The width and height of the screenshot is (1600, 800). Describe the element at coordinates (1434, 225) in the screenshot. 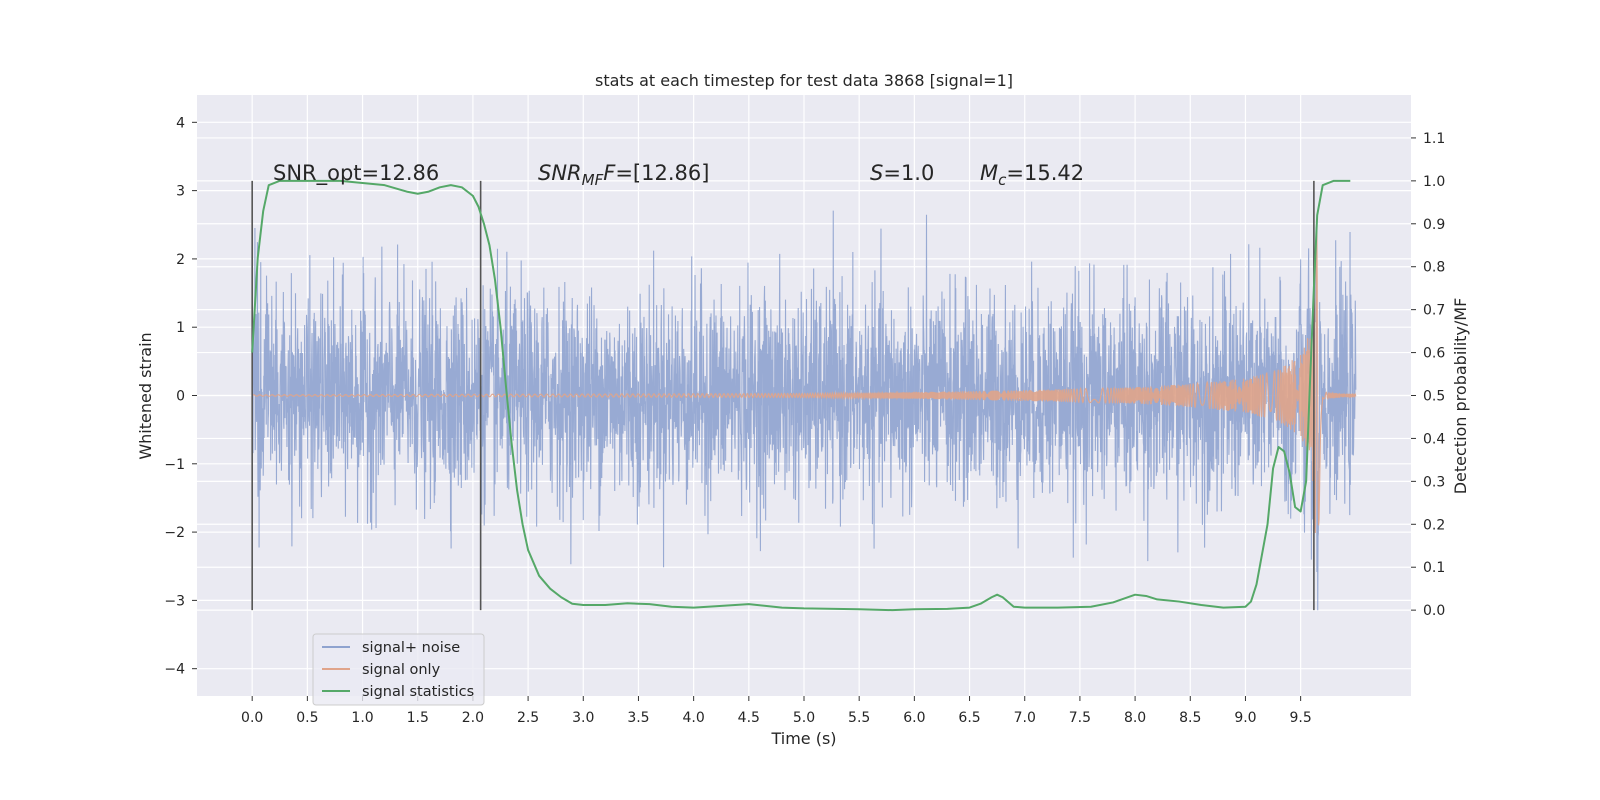

I see `y-right-tick-label: 0.9` at that location.